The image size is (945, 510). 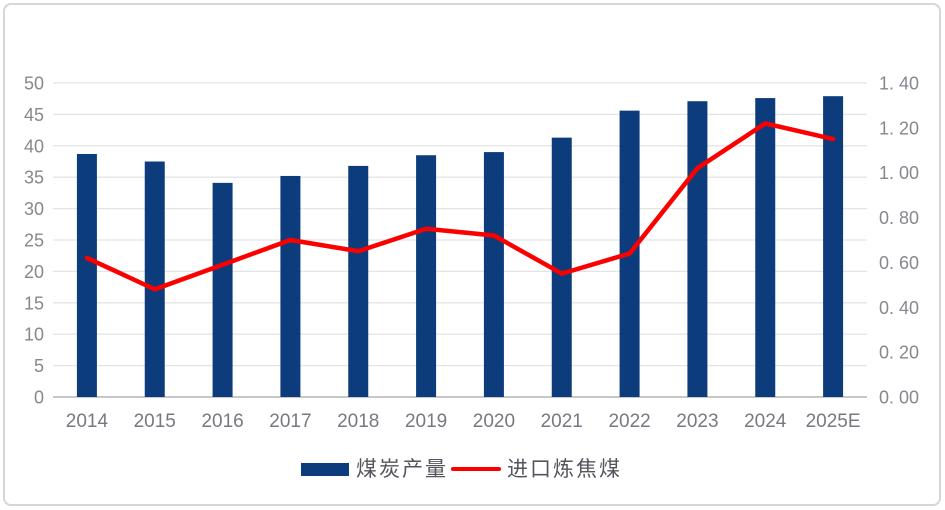 I want to click on right-tick-label: 0. 60, so click(x=899, y=263).